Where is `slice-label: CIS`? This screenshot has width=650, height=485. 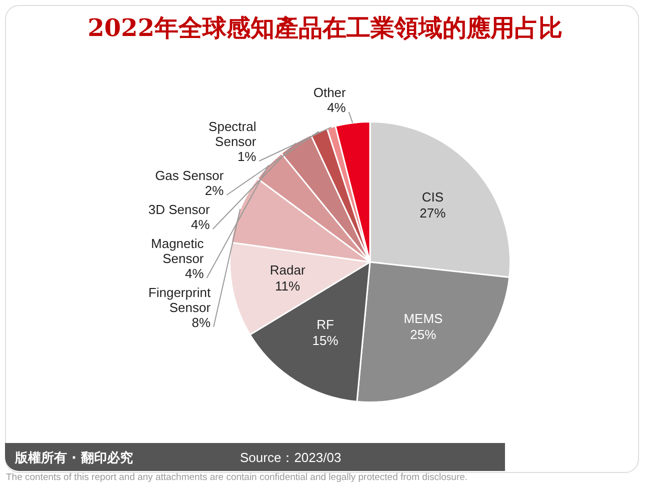
slice-label: CIS is located at coordinates (433, 196).